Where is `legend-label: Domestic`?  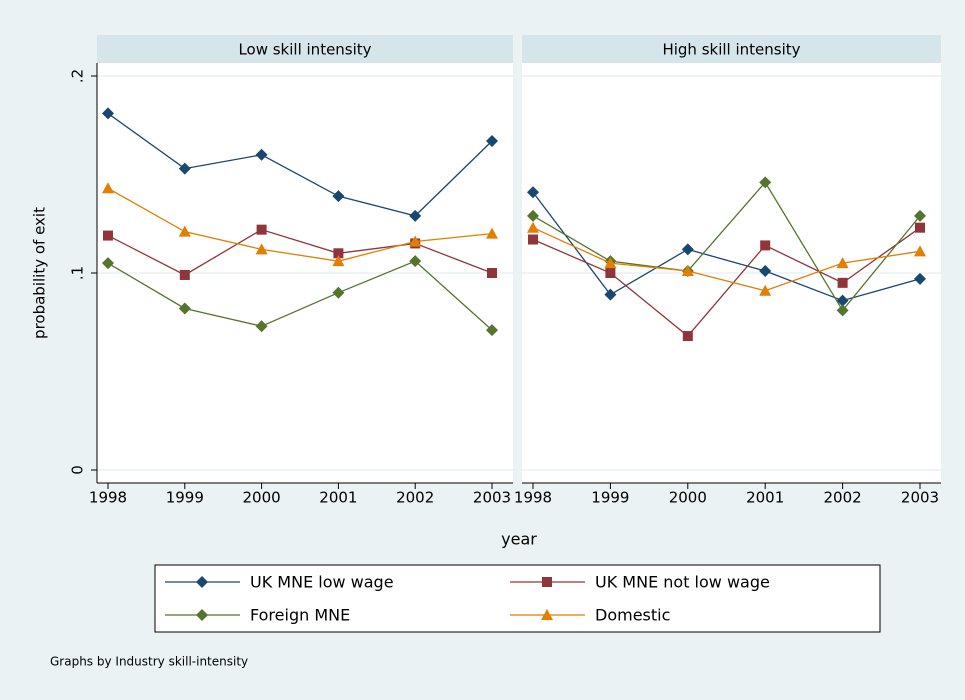 legend-label: Domestic is located at coordinates (632, 615).